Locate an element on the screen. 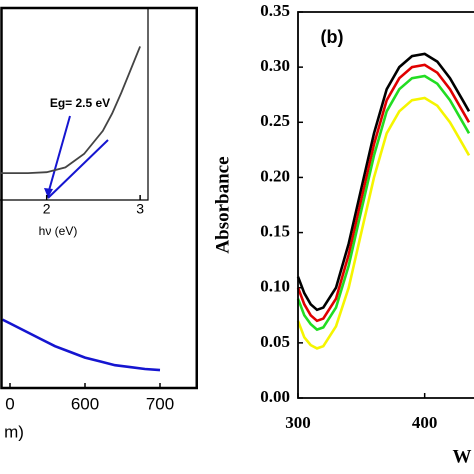 Image resolution: width=474 pixels, height=474 pixels. x-tick-label: 3 is located at coordinates (140, 209).